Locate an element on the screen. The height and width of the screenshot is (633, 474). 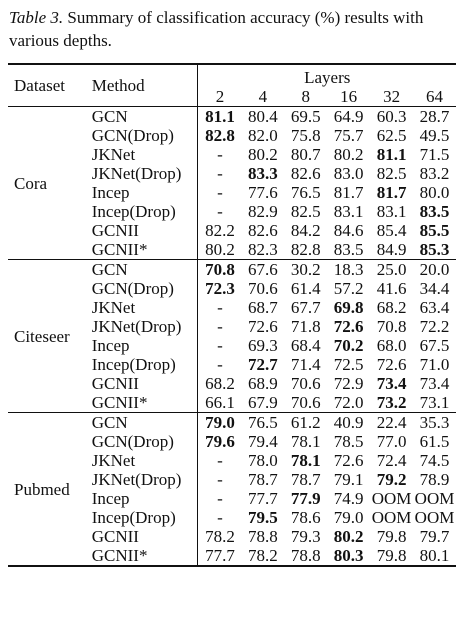
table-row: GCN(Drop) 72.3 70.6 61.4 57.2 41.6 34.4 is located at coordinates (232, 288).